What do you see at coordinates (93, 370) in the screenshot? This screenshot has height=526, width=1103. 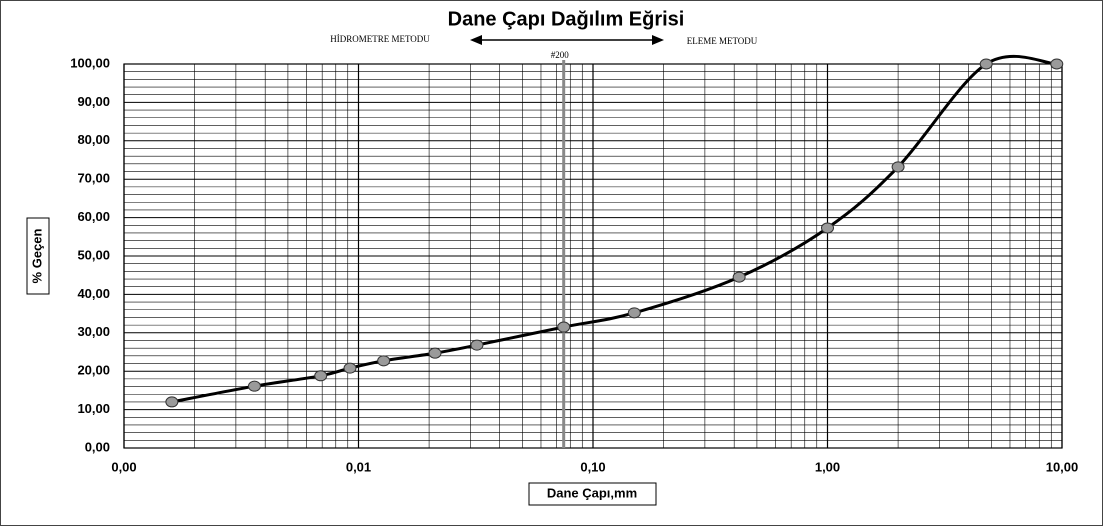 I see `y-tick-label: 20,00` at bounding box center [93, 370].